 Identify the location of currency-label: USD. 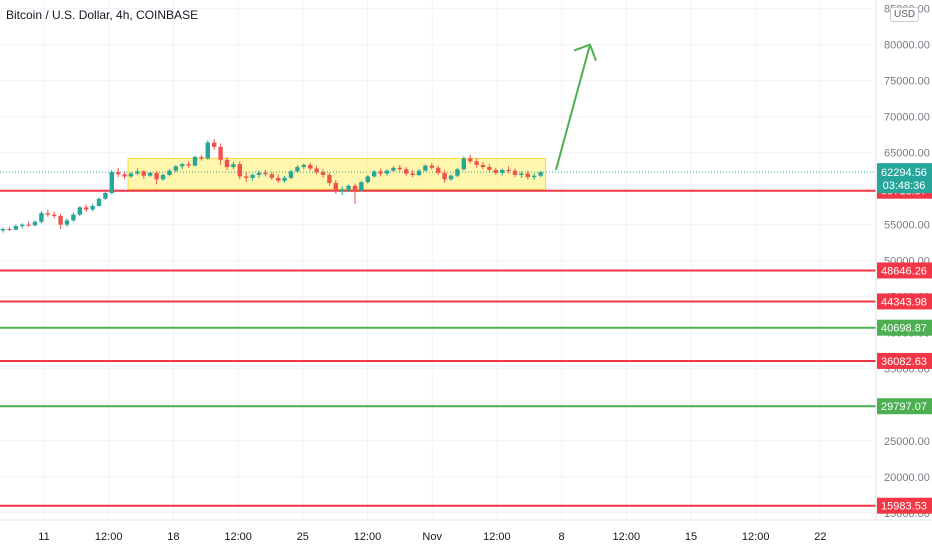
(905, 14).